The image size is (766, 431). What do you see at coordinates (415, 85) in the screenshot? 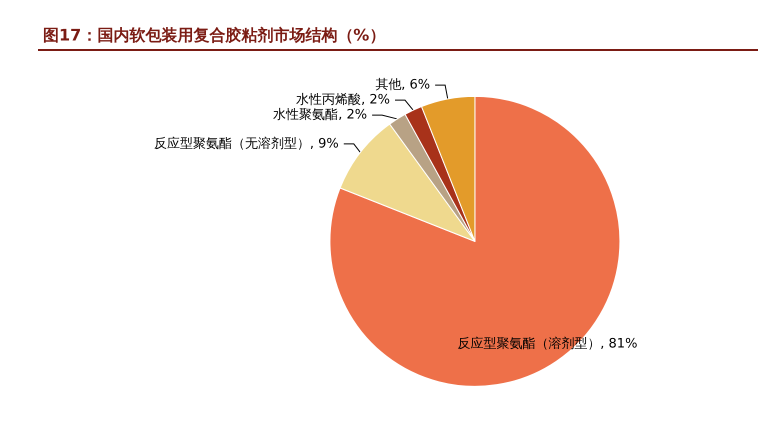
I see `data-label: , 6%` at bounding box center [415, 85].